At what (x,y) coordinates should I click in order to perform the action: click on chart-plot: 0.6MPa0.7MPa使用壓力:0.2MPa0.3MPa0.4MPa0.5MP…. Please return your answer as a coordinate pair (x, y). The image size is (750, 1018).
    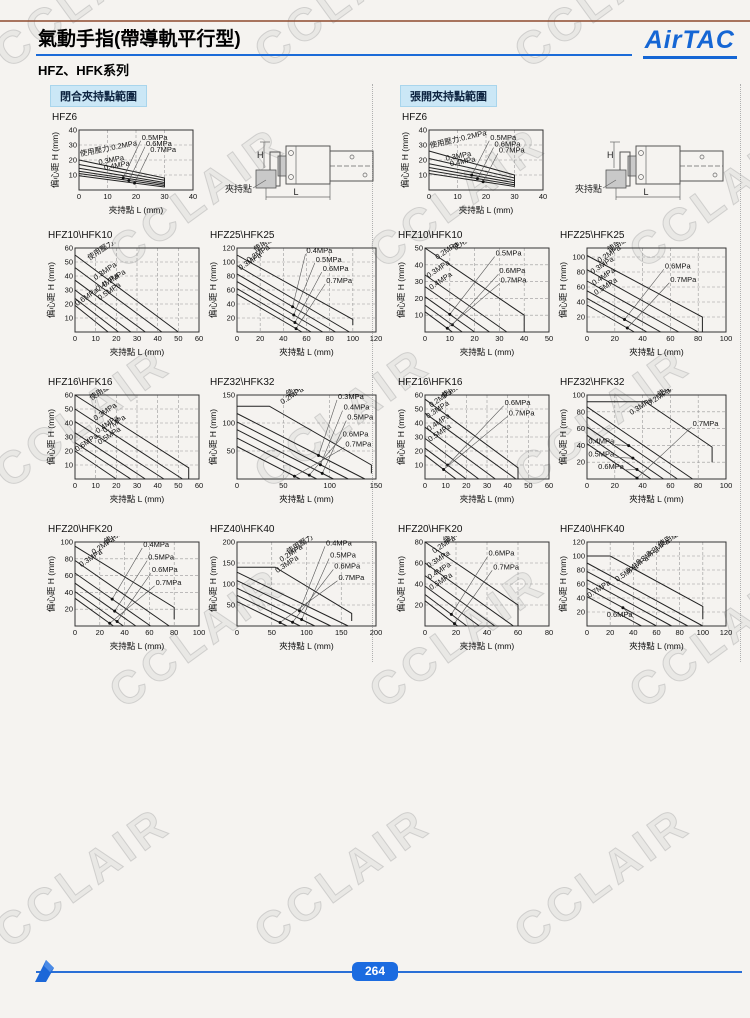
    Looking at the image, I should click on (474, 446).